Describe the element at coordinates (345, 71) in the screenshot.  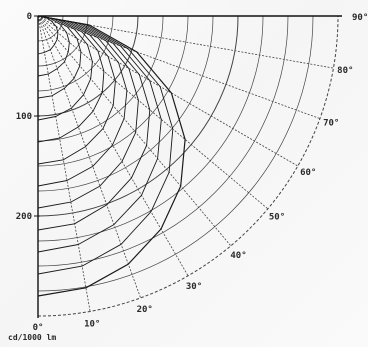
I see `angle-tick-label: 80°` at that location.